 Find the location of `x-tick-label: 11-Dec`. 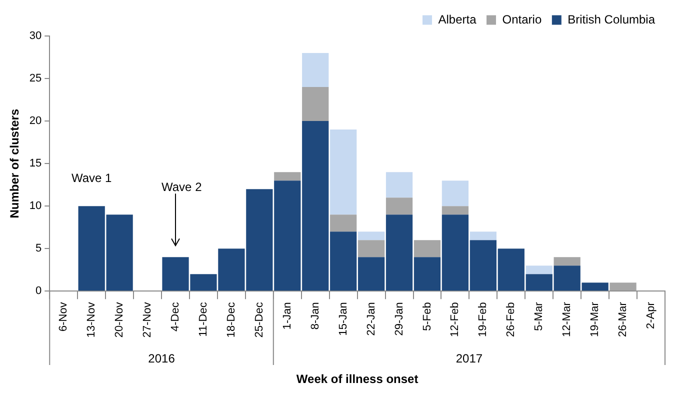

x-tick-label: 11-Dec is located at coordinates (204, 319).